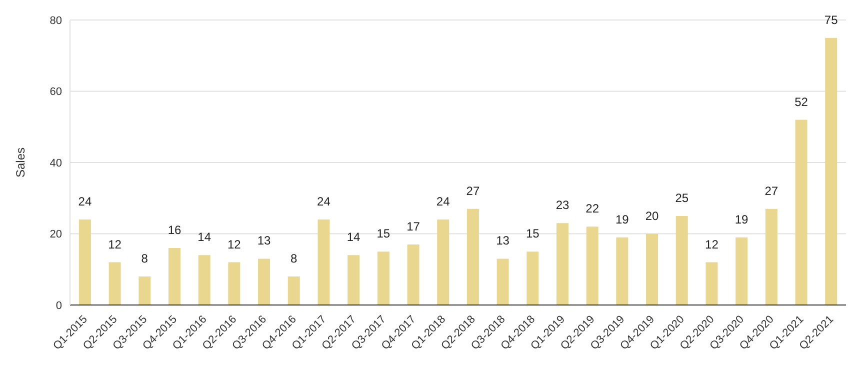  What do you see at coordinates (652, 215) in the screenshot?
I see `data-label: 20` at bounding box center [652, 215].